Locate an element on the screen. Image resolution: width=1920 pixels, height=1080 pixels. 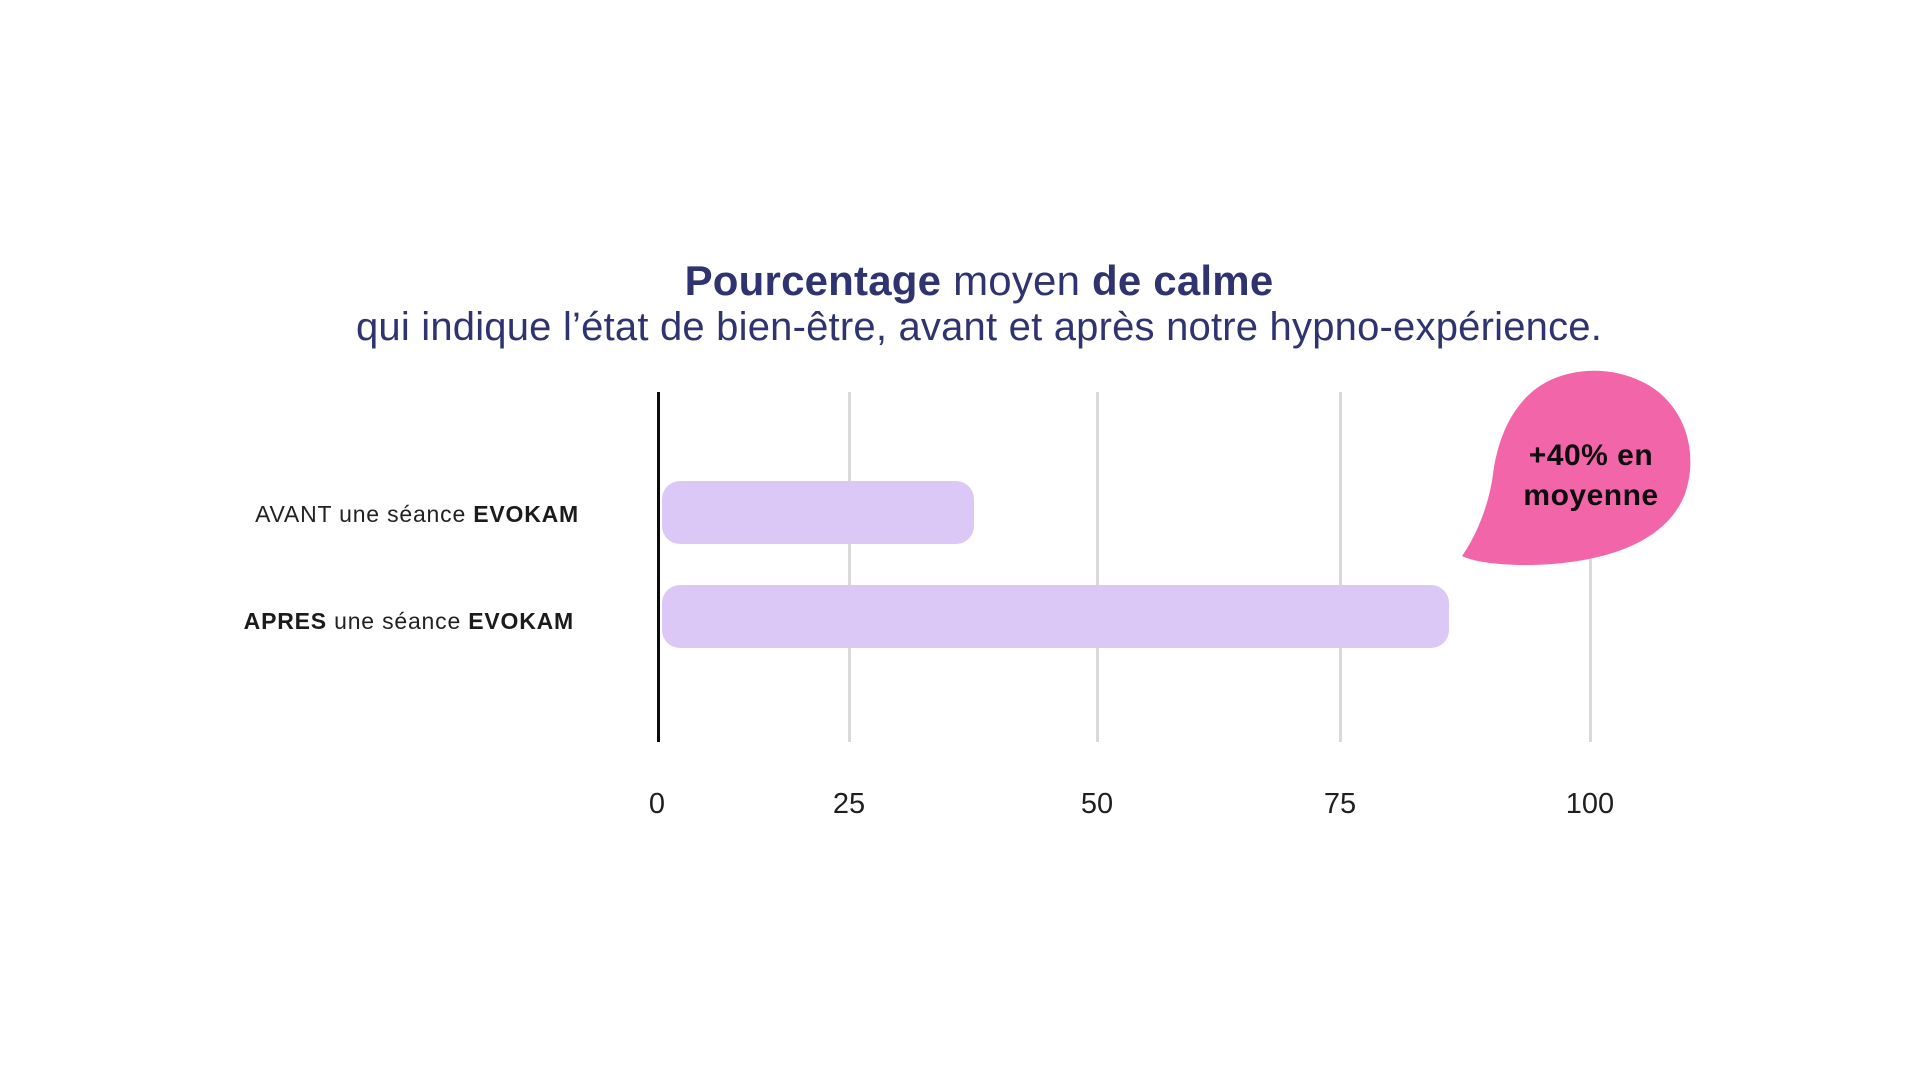
title-segment: moyen is located at coordinates (1017, 280).